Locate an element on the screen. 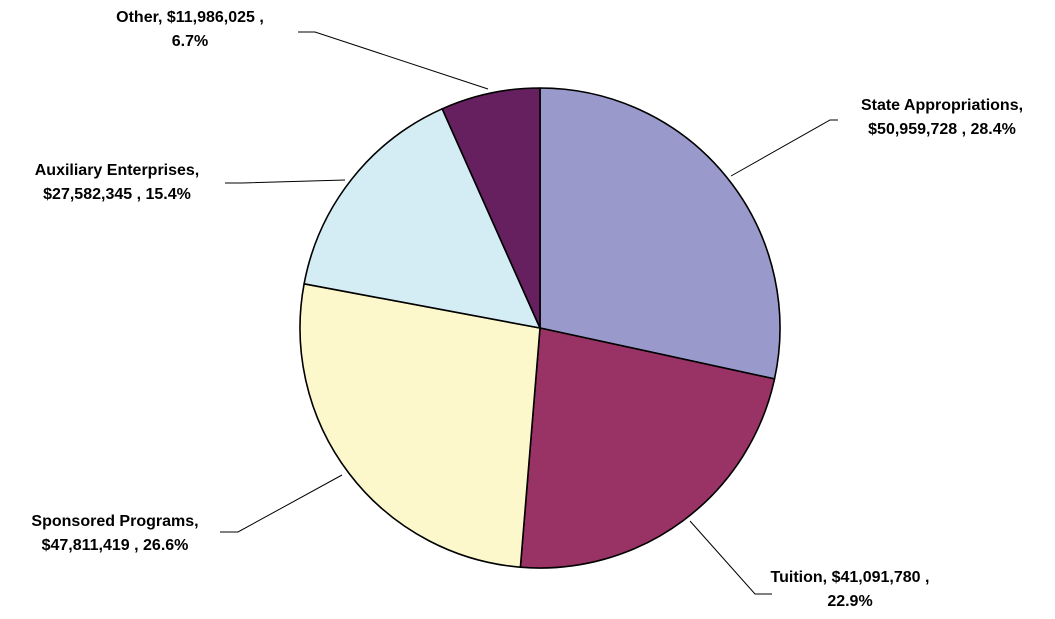  slice-label-line: Other, $11,986,025 , is located at coordinates (190, 17).